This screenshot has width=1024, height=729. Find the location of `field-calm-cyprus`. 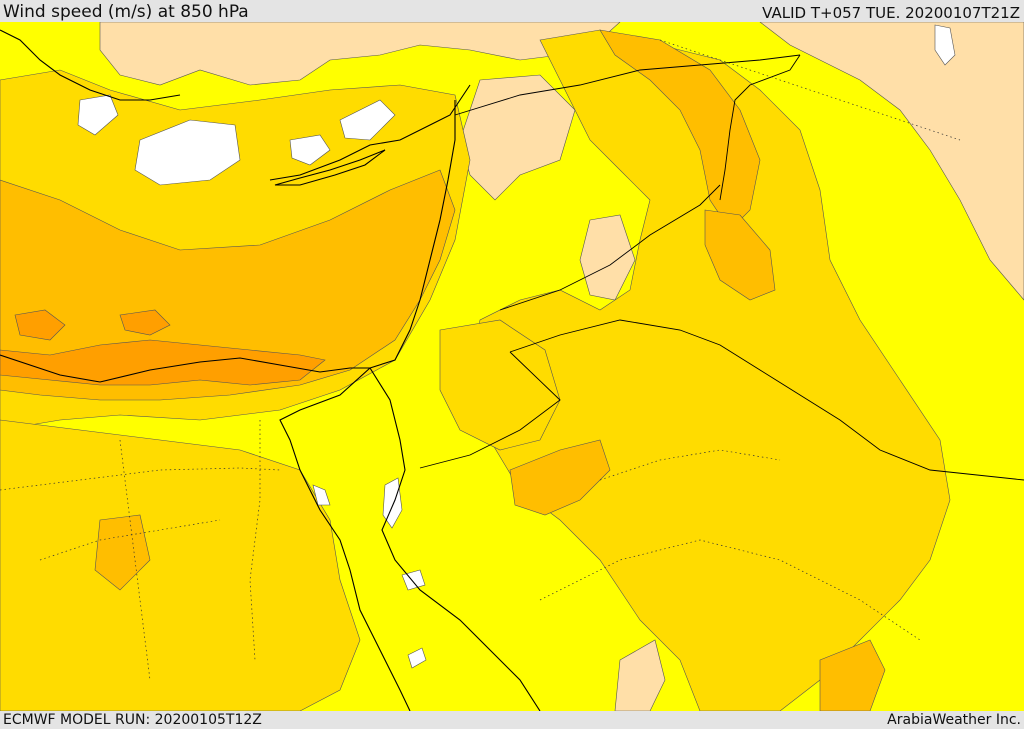

field-calm-cyprus is located at coordinates (310, 150).